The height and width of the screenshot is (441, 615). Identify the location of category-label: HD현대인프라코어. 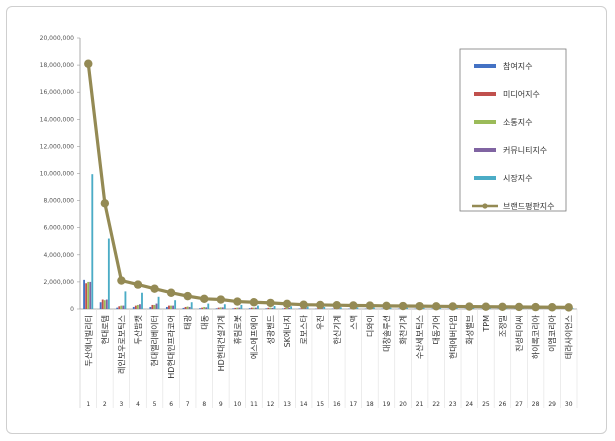
(171, 347).